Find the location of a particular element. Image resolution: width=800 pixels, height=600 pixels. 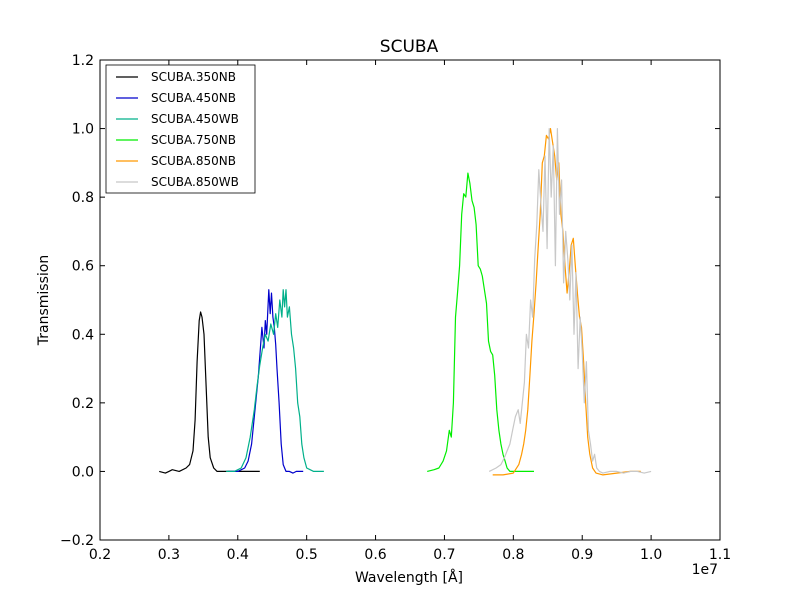

x-tick-label: 0.5 is located at coordinates (307, 555).